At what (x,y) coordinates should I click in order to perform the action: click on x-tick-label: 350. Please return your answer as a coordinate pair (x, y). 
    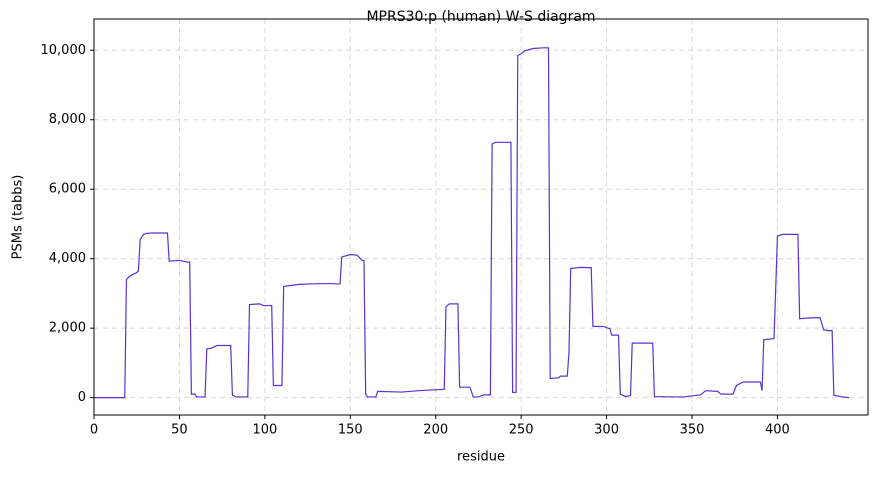
    Looking at the image, I should click on (692, 430).